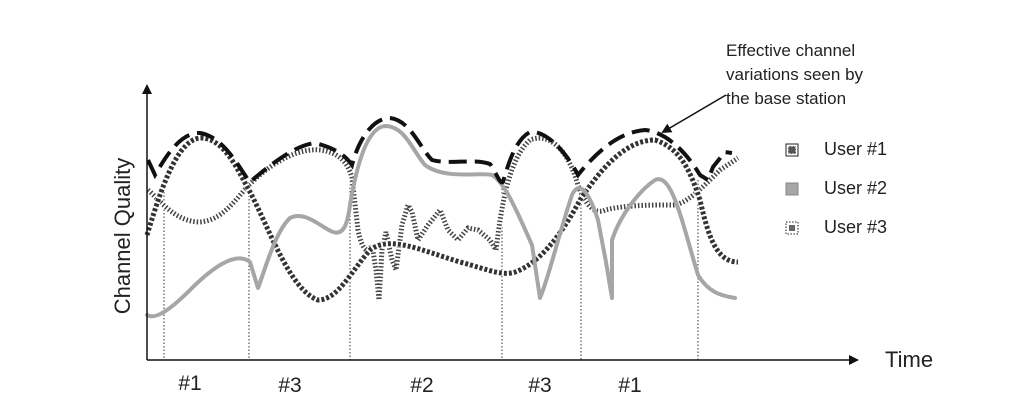  What do you see at coordinates (439, 150) in the screenshot?
I see `effective-channel-envelope` at bounding box center [439, 150].